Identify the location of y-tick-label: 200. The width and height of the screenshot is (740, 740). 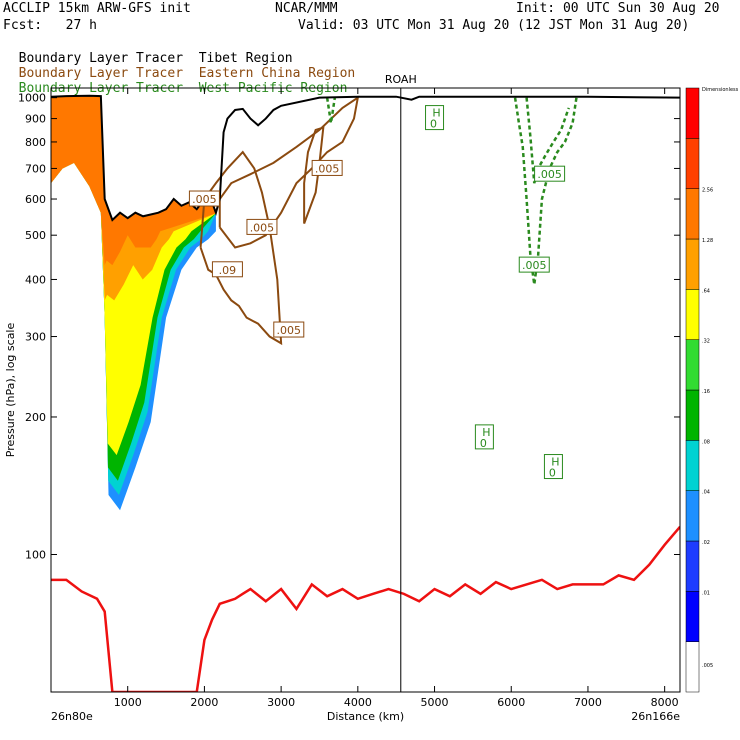
(35, 417).